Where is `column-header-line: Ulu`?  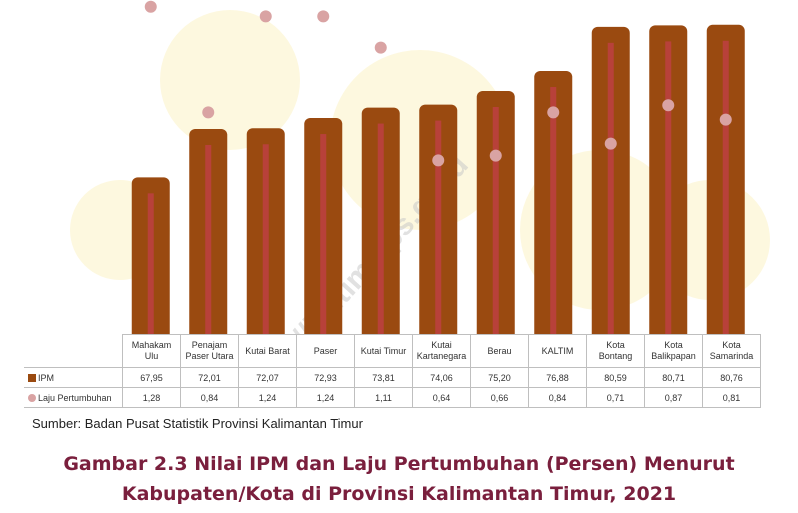
column-header-line: Ulu is located at coordinates (151, 356).